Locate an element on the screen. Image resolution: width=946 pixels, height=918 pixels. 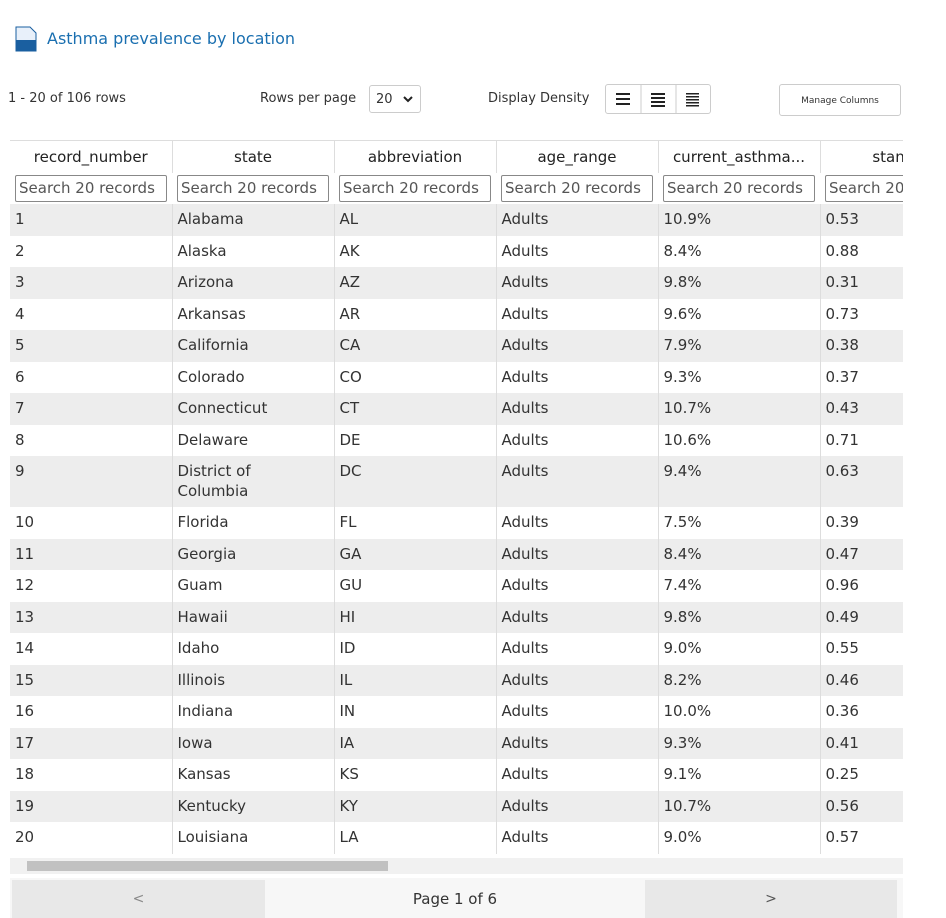
table-row: 3 Arizona AZ Adults 9.8% 0.31 is located at coordinates (456, 283).